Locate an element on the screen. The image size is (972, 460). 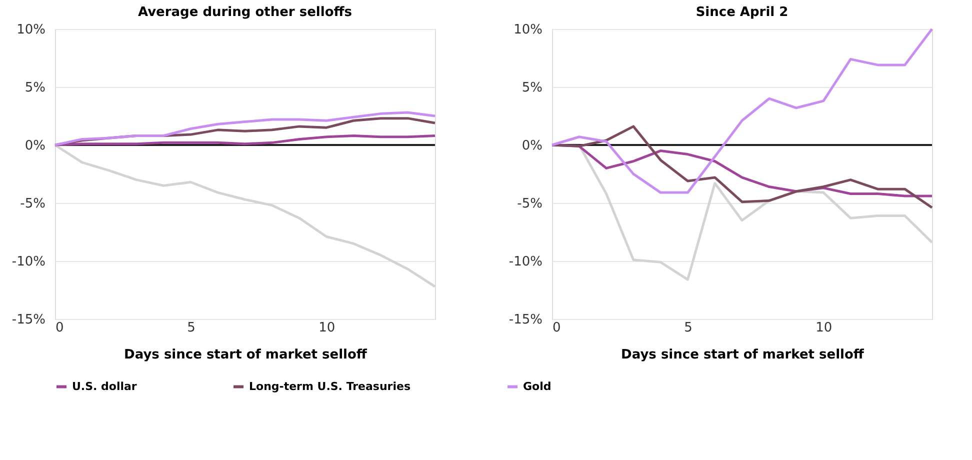
chart-title: Since April 2 is located at coordinates (742, 12).